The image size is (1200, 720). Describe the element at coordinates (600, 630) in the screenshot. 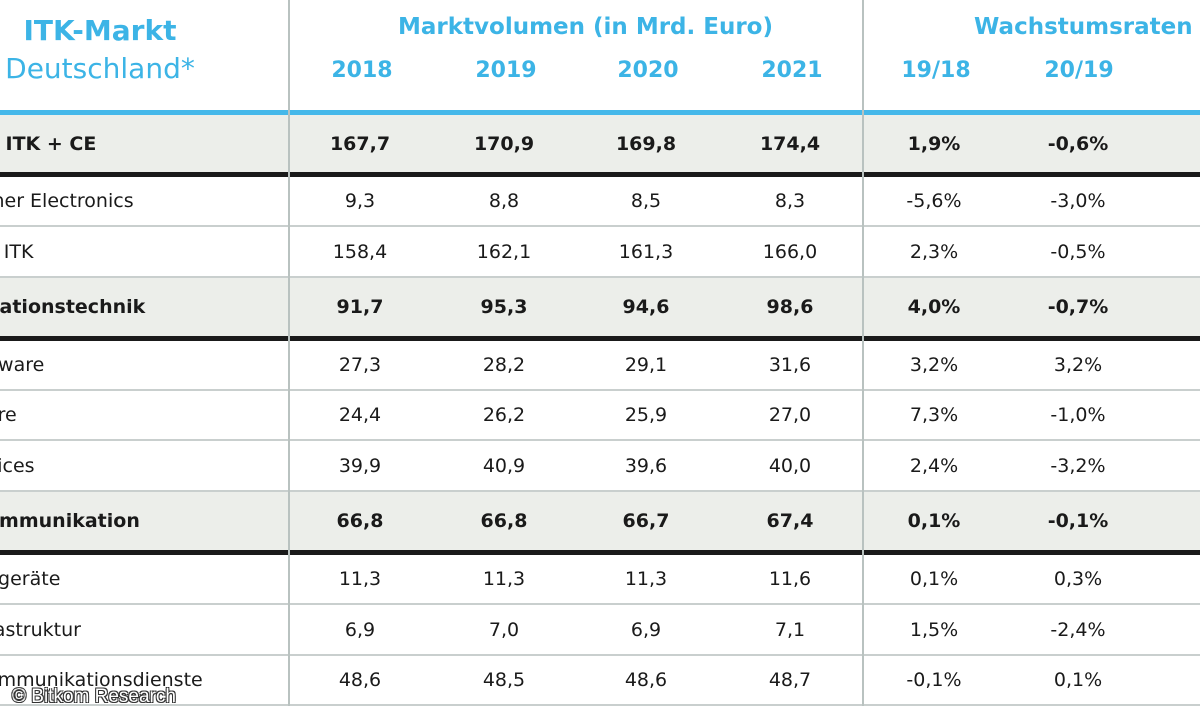

I see `table-row: rastruktur 6,9 7,0 6,9 7,1 1,5% -2,4% 1` at that location.